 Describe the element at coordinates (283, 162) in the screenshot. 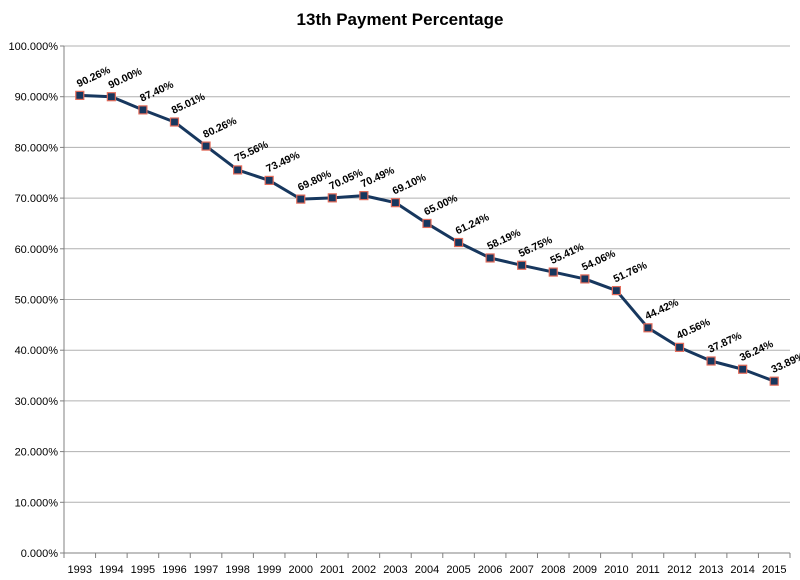

I see `data-label: 73.49%` at that location.